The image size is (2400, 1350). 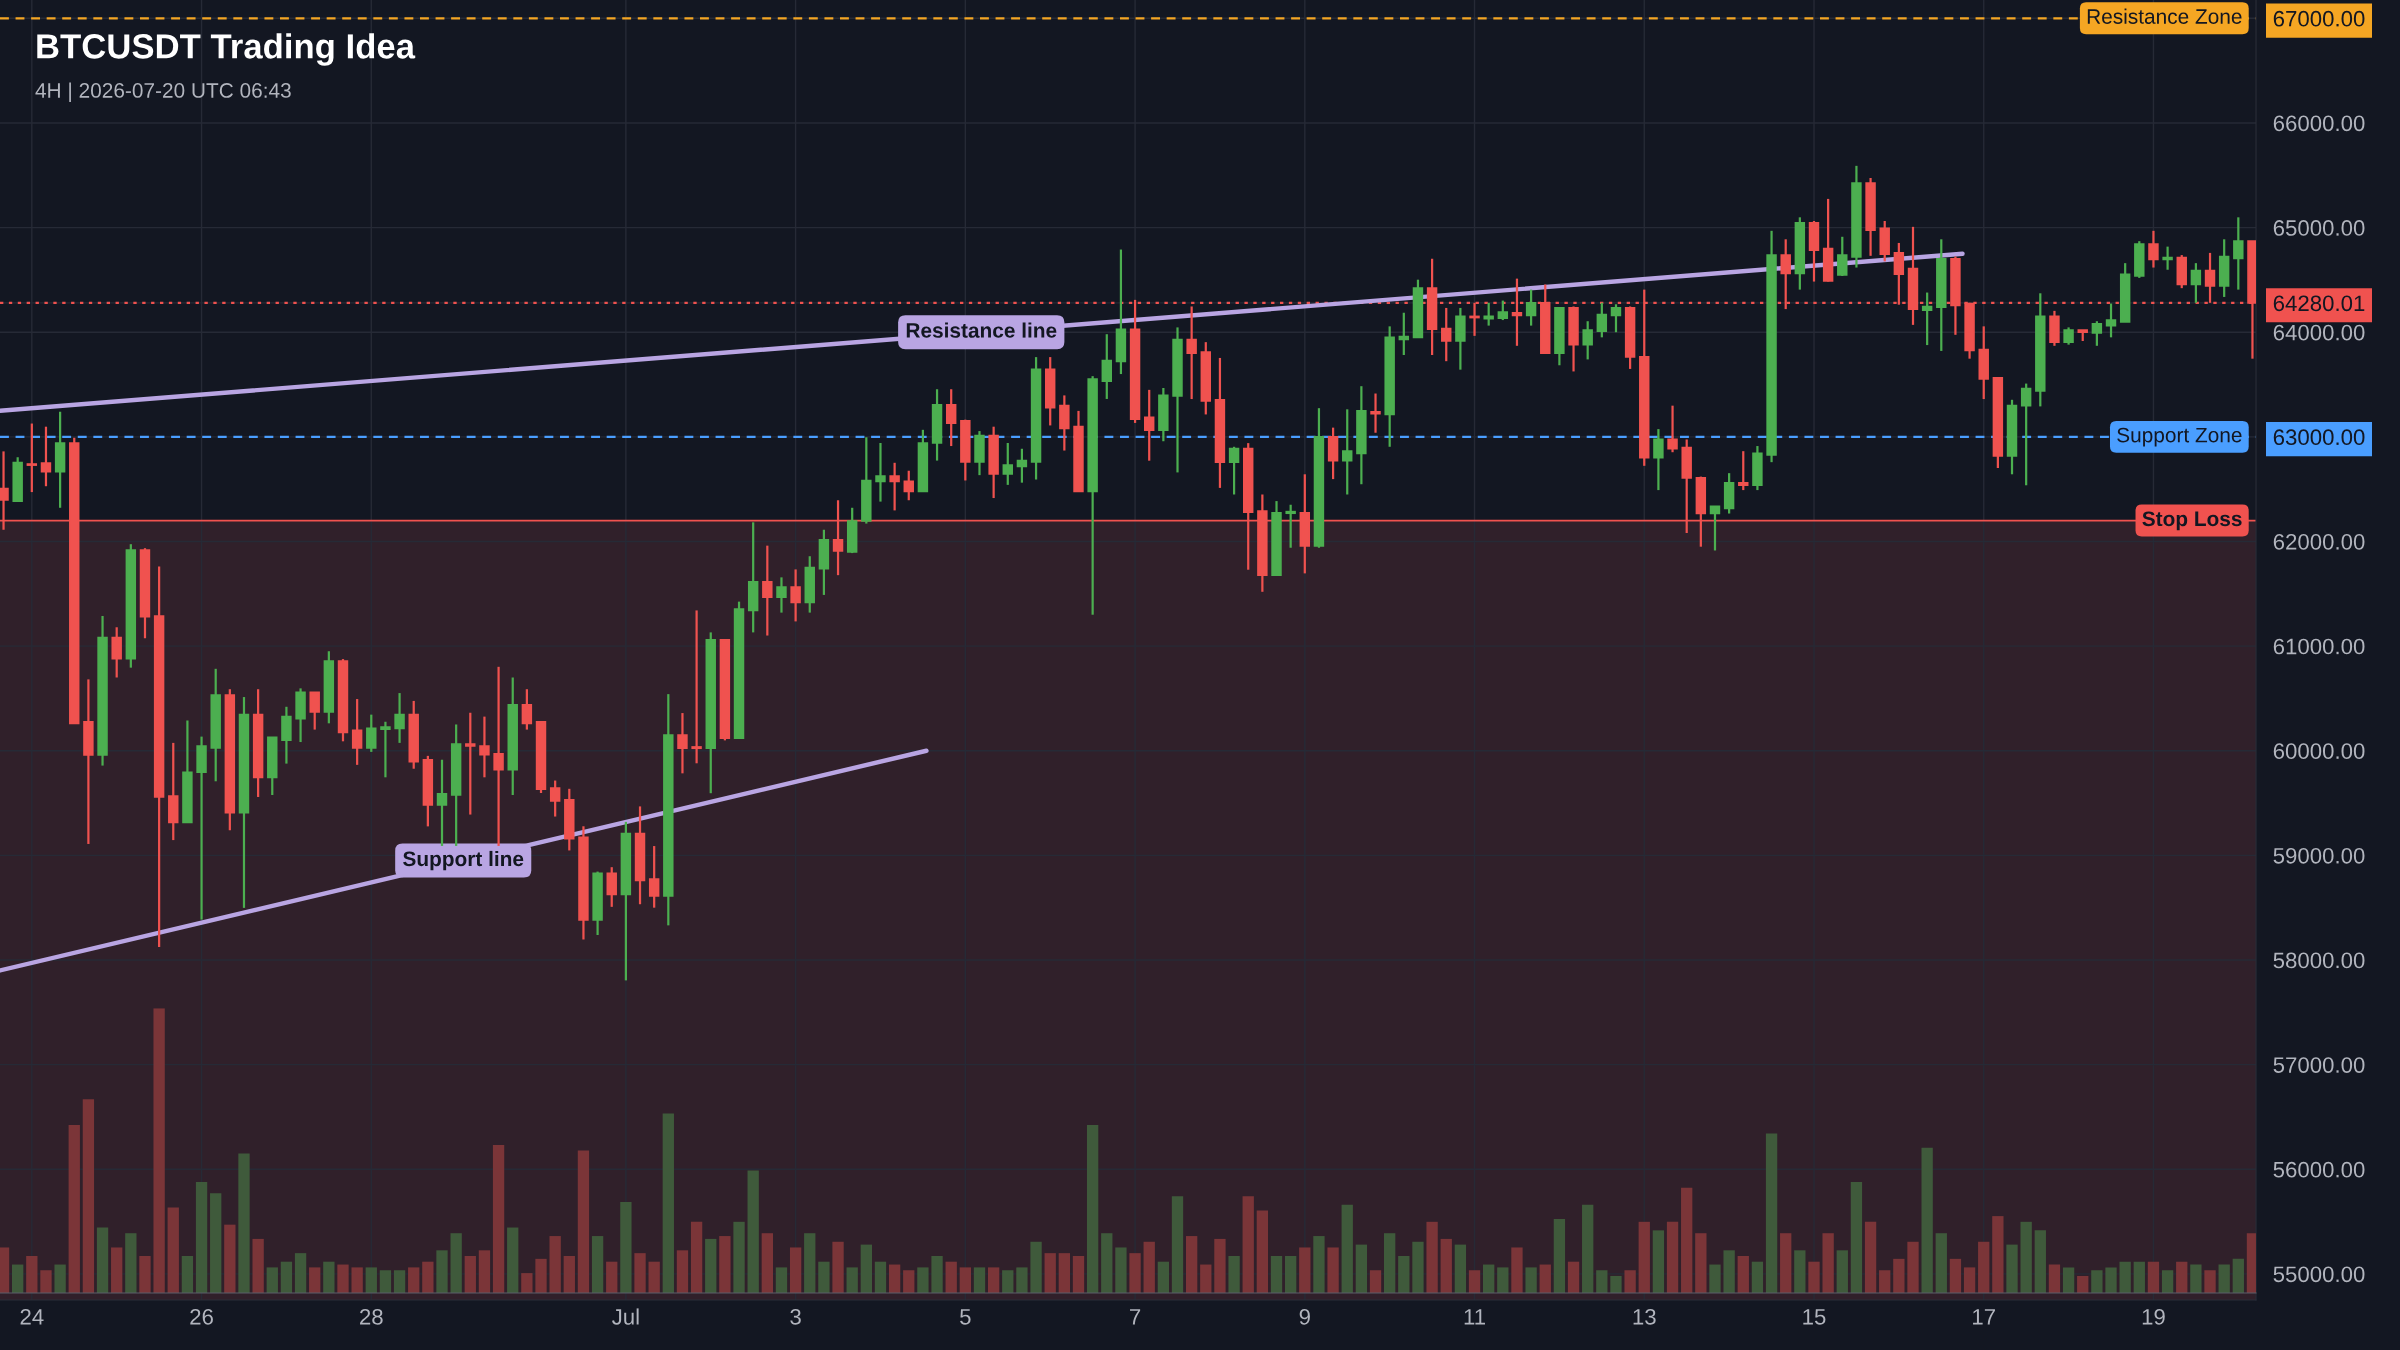 I want to click on x-tick-label: 15, so click(x=1814, y=1317).